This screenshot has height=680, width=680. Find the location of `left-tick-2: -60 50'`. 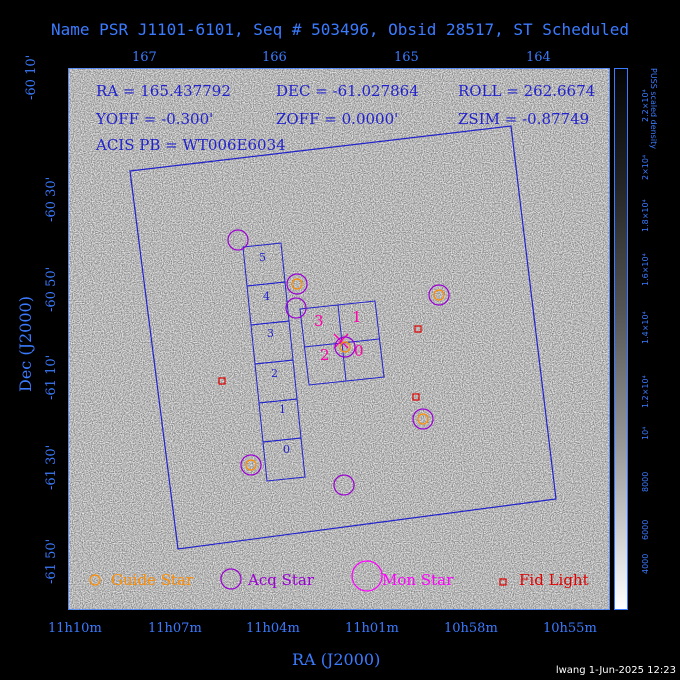

left-tick-2: -60 50' is located at coordinates (51, 289).